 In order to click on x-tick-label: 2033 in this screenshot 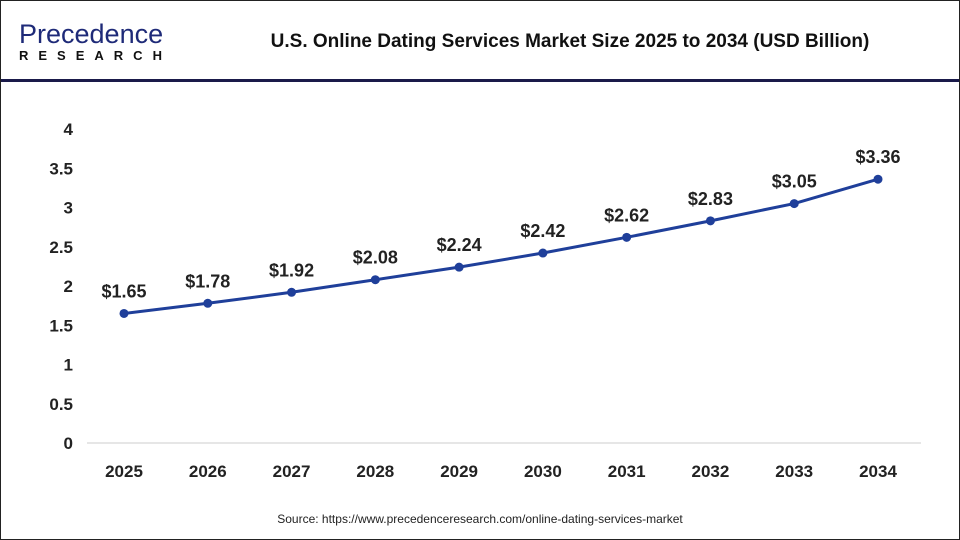, I will do `click(794, 471)`.